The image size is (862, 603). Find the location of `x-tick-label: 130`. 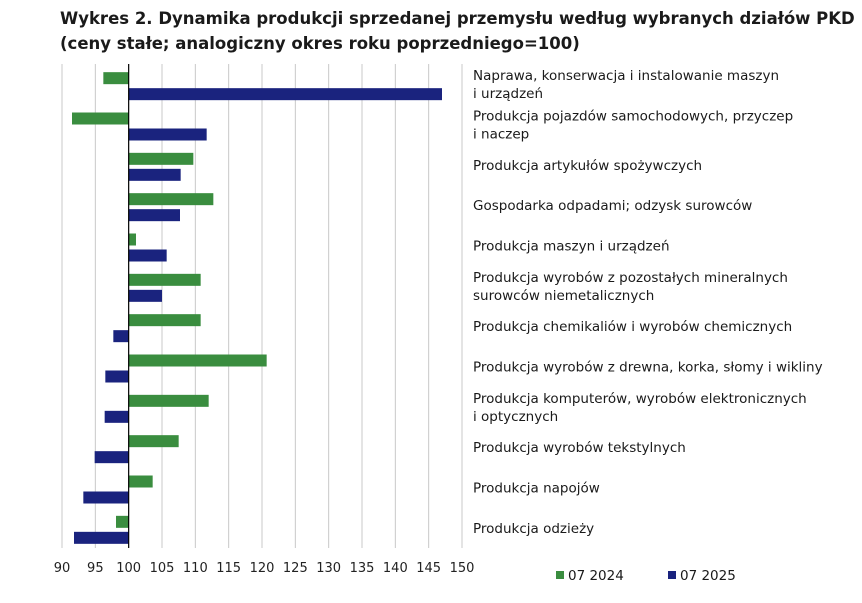

x-tick-label: 130 is located at coordinates (328, 568).